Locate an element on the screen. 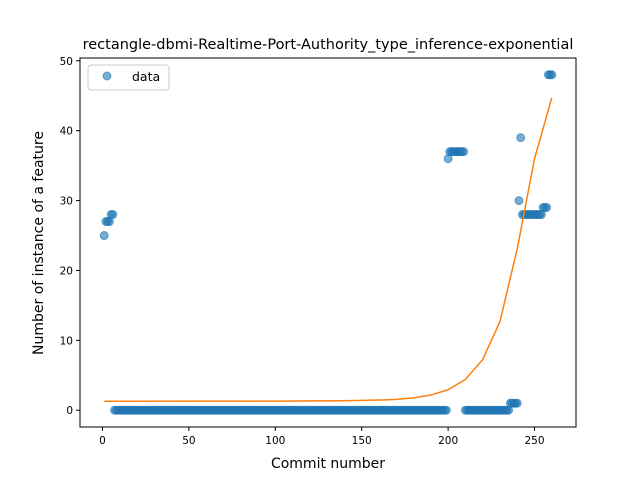  y-tick-label: 30 is located at coordinates (66, 202).